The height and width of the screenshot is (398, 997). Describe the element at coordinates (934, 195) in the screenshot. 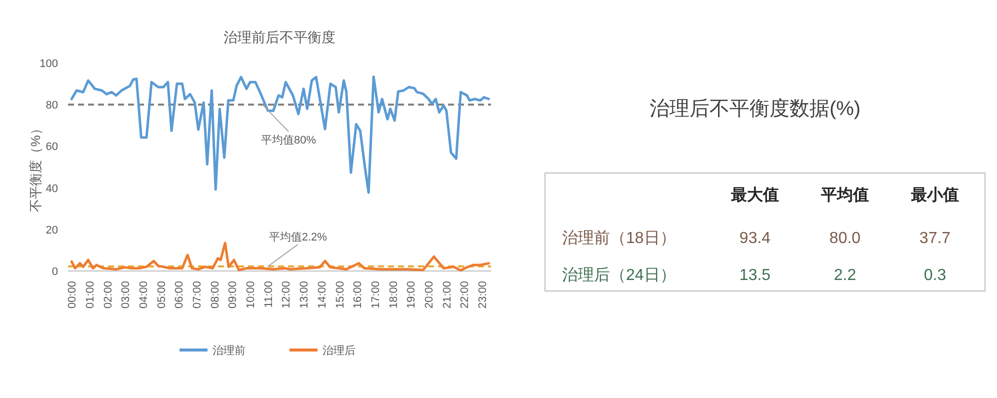

I see `category-label: 最小值` at that location.